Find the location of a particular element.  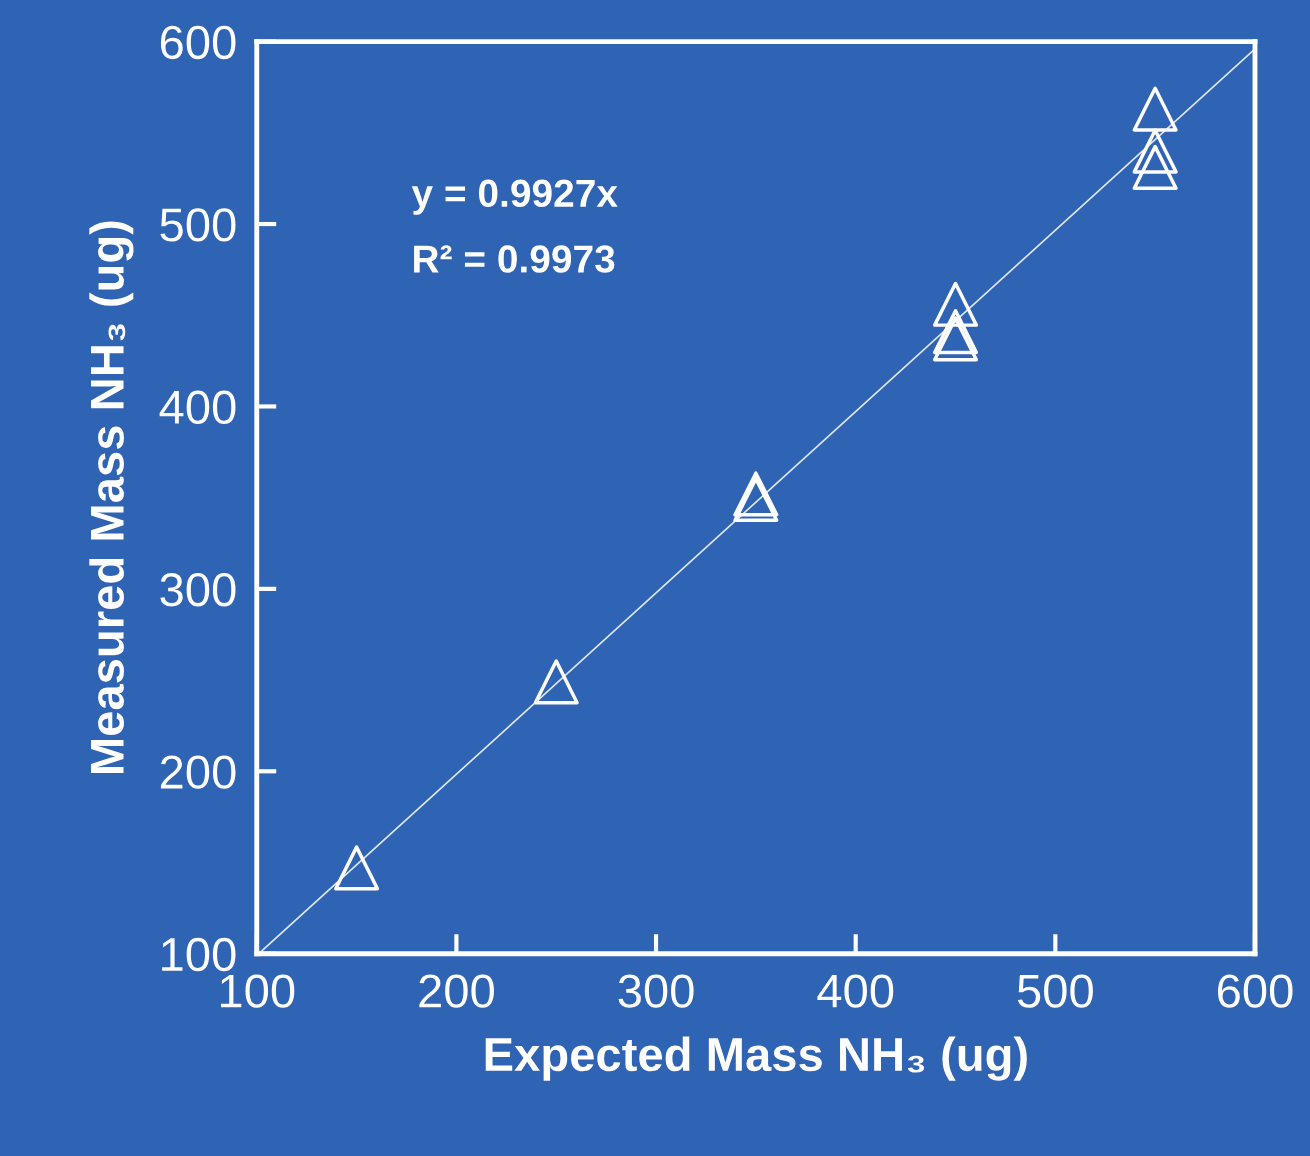

y-tick-label: 600 is located at coordinates (198, 42).